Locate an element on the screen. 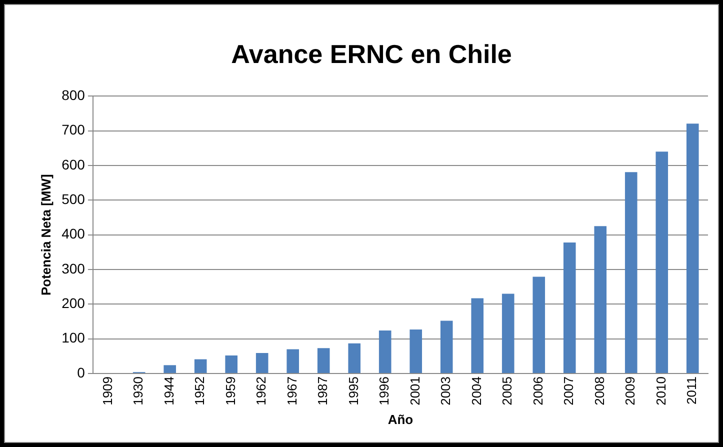 The width and height of the screenshot is (723, 447). y-tick-label: 0 is located at coordinates (81, 372).